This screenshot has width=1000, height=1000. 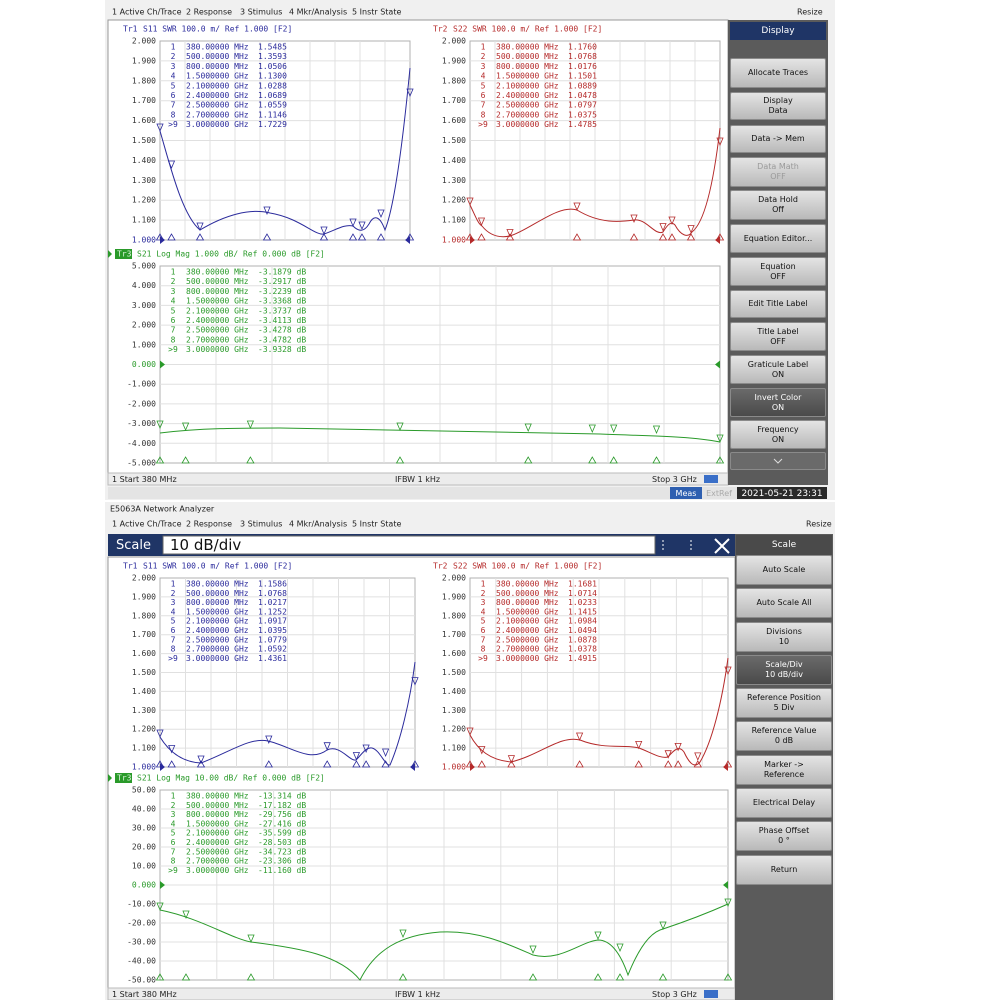 I want to click on softkey: Title Label OFF, so click(x=778, y=336).